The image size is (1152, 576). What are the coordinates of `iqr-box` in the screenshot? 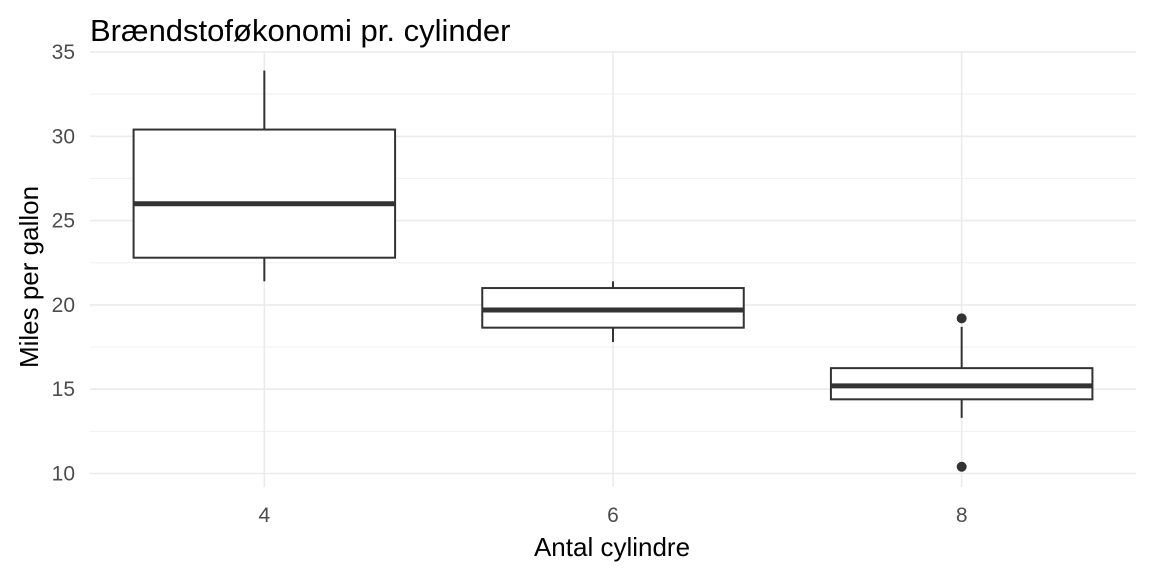 It's located at (264, 193).